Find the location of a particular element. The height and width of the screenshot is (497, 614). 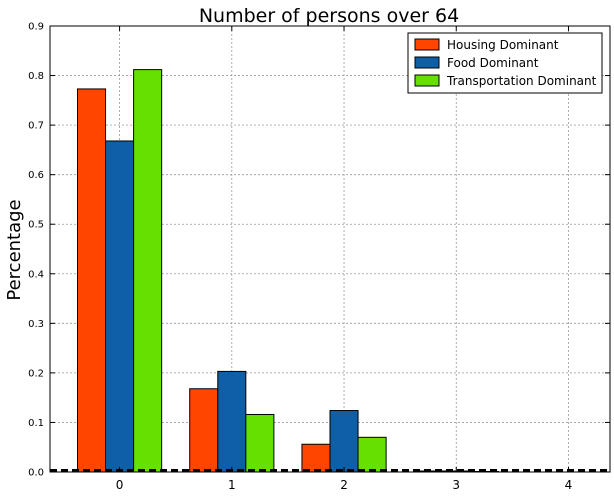

chart-title: Number of persons over 64 is located at coordinates (329, 16).